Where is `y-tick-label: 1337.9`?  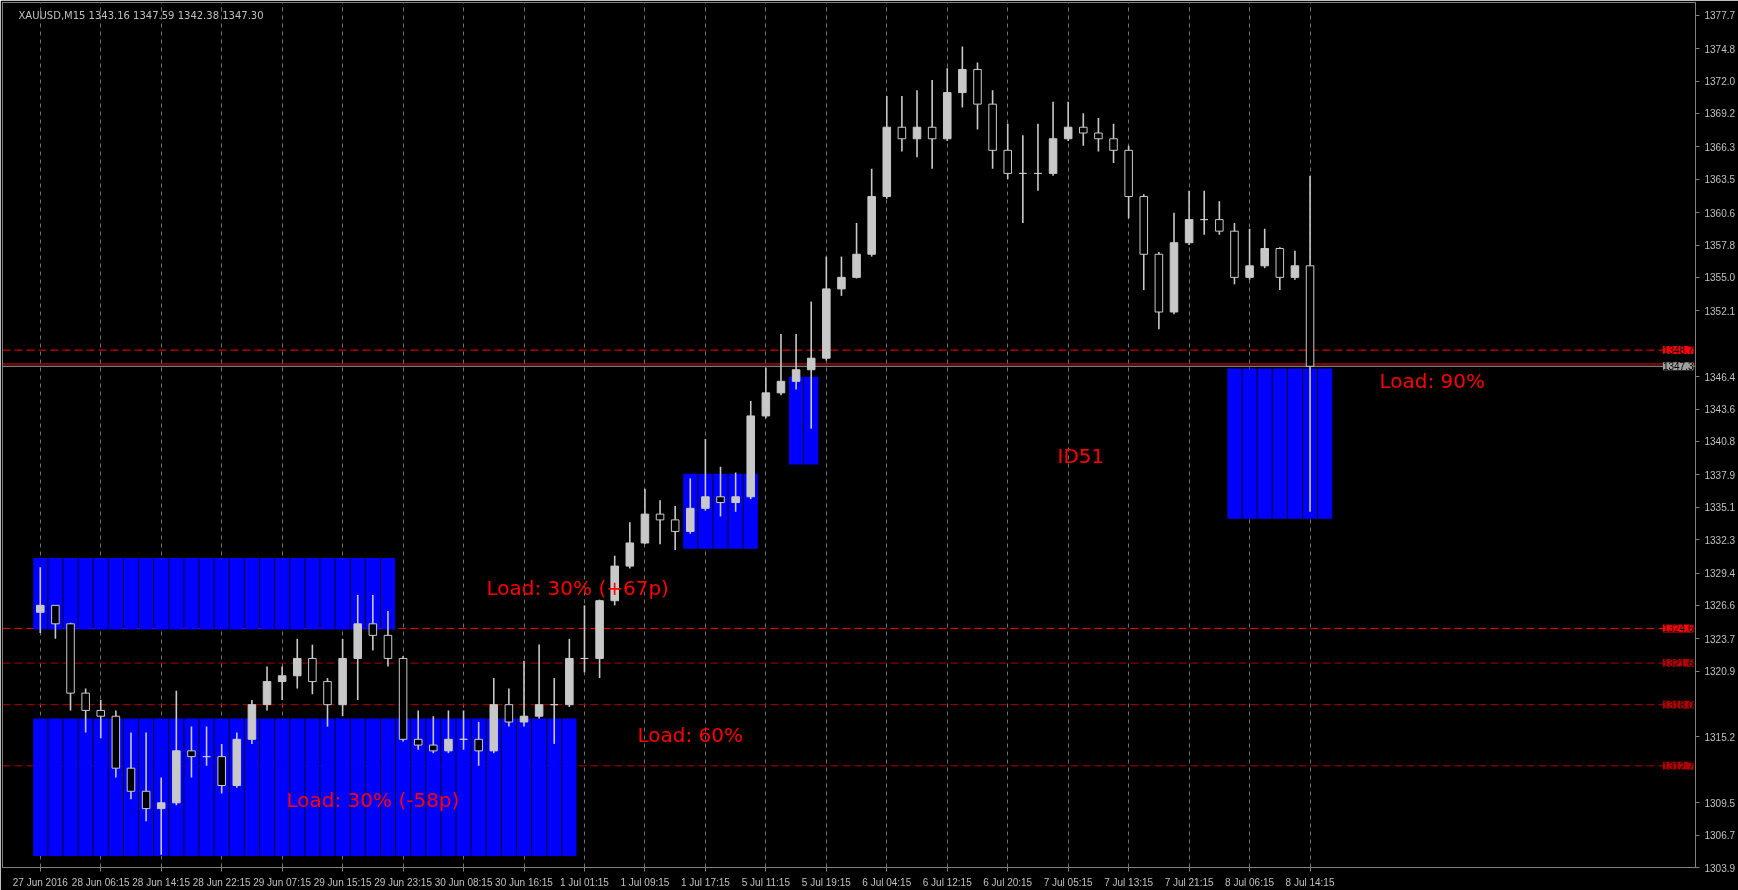 y-tick-label: 1337.9 is located at coordinates (1720, 475).